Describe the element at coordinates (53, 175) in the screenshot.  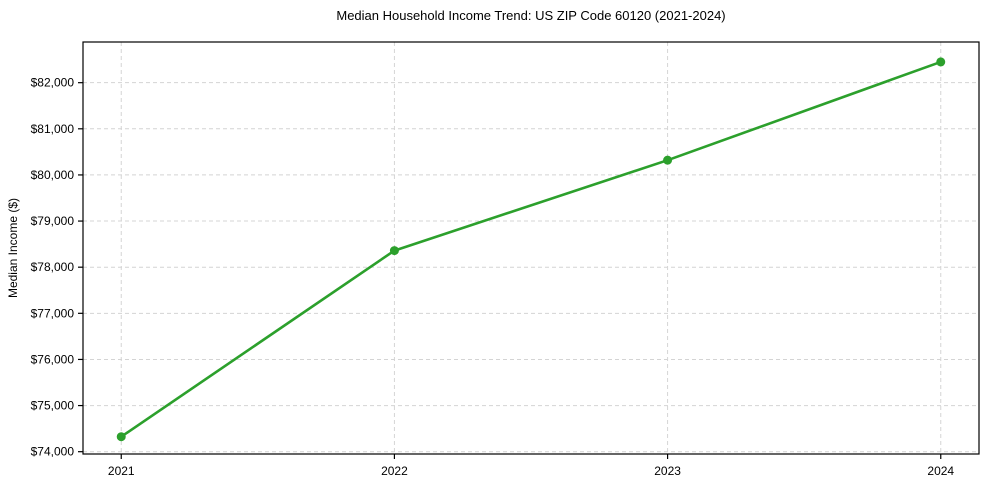
I see `y-tick-label: $80,000` at that location.